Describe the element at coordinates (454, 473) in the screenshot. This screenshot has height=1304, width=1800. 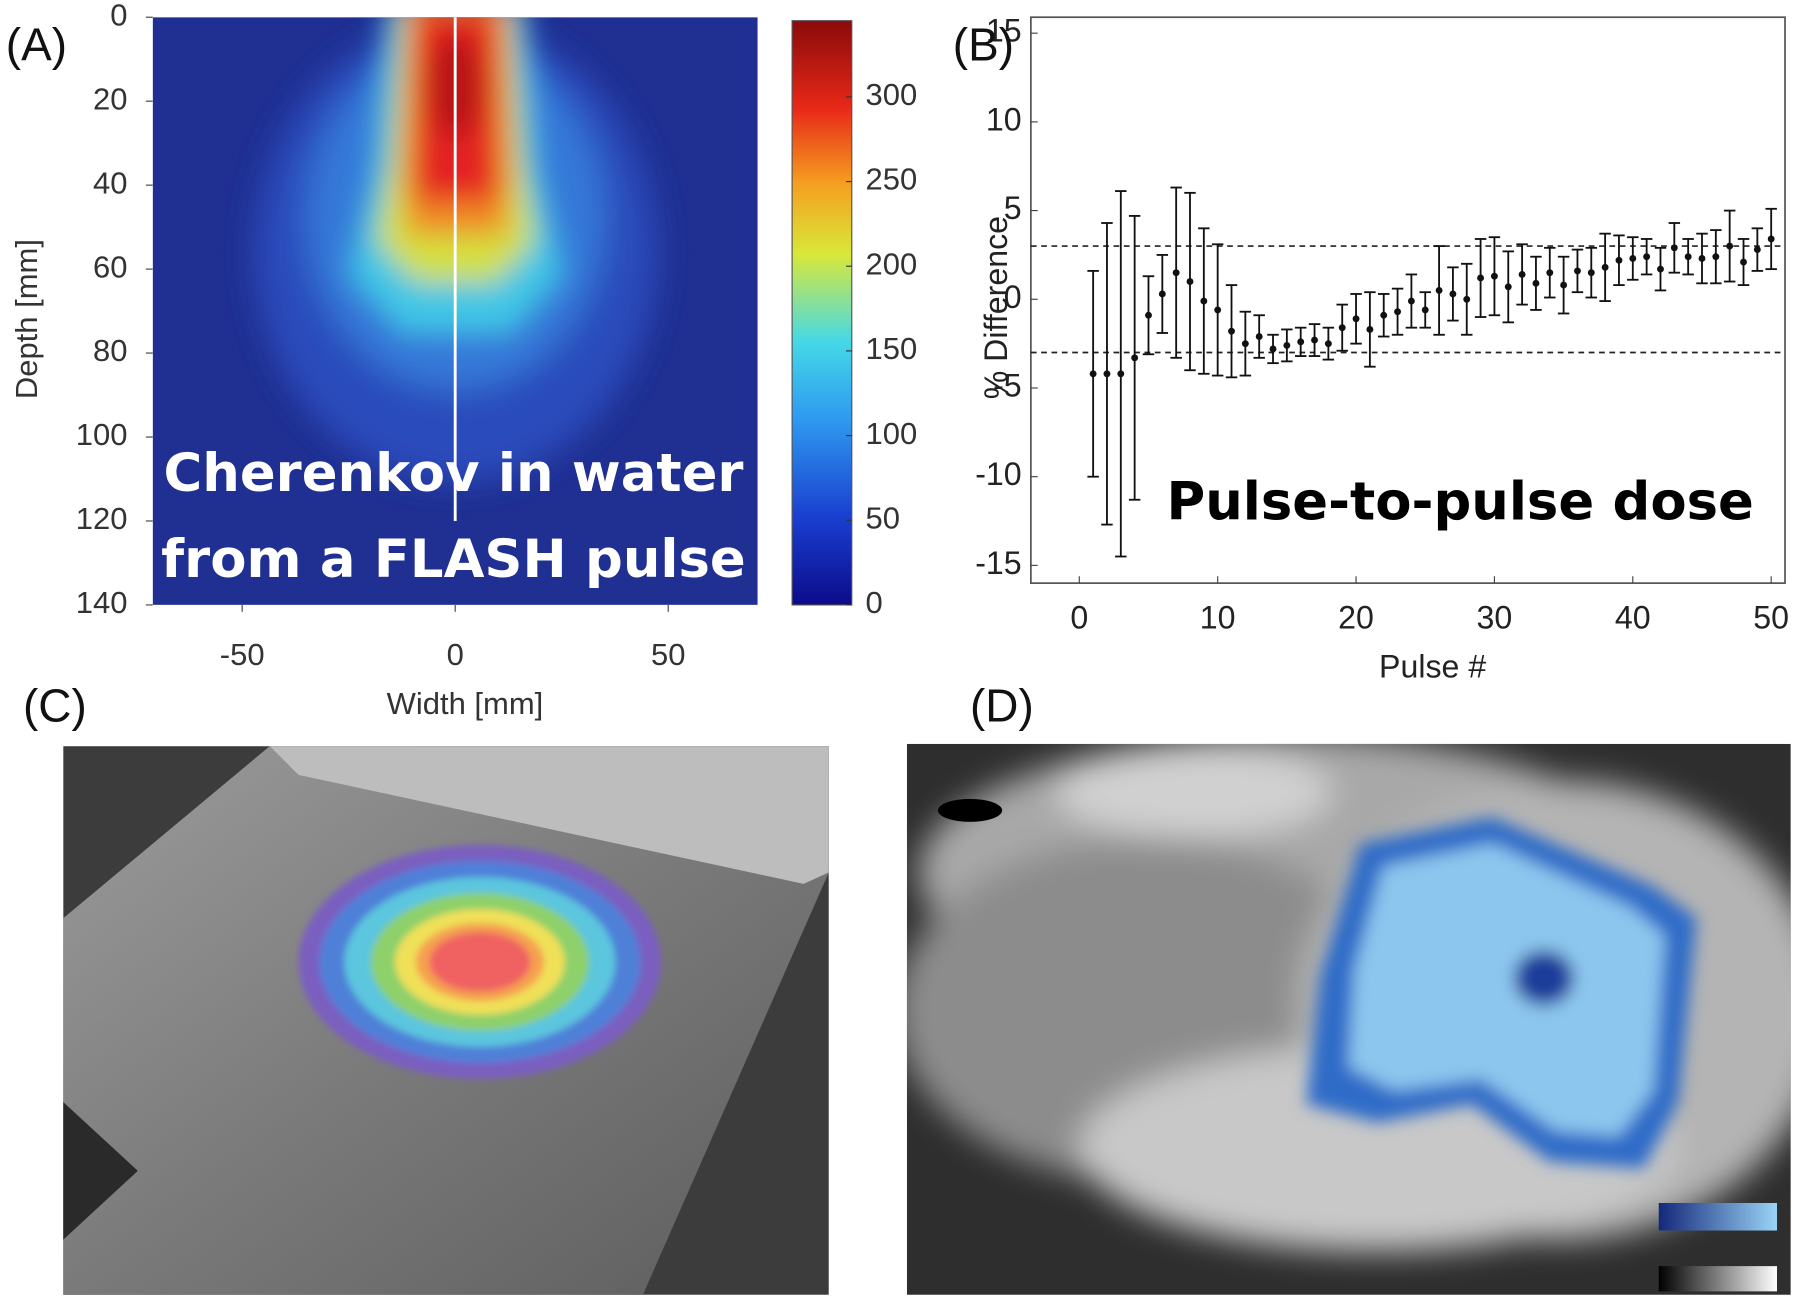
I see `caption-line: Cherenkov in water` at that location.